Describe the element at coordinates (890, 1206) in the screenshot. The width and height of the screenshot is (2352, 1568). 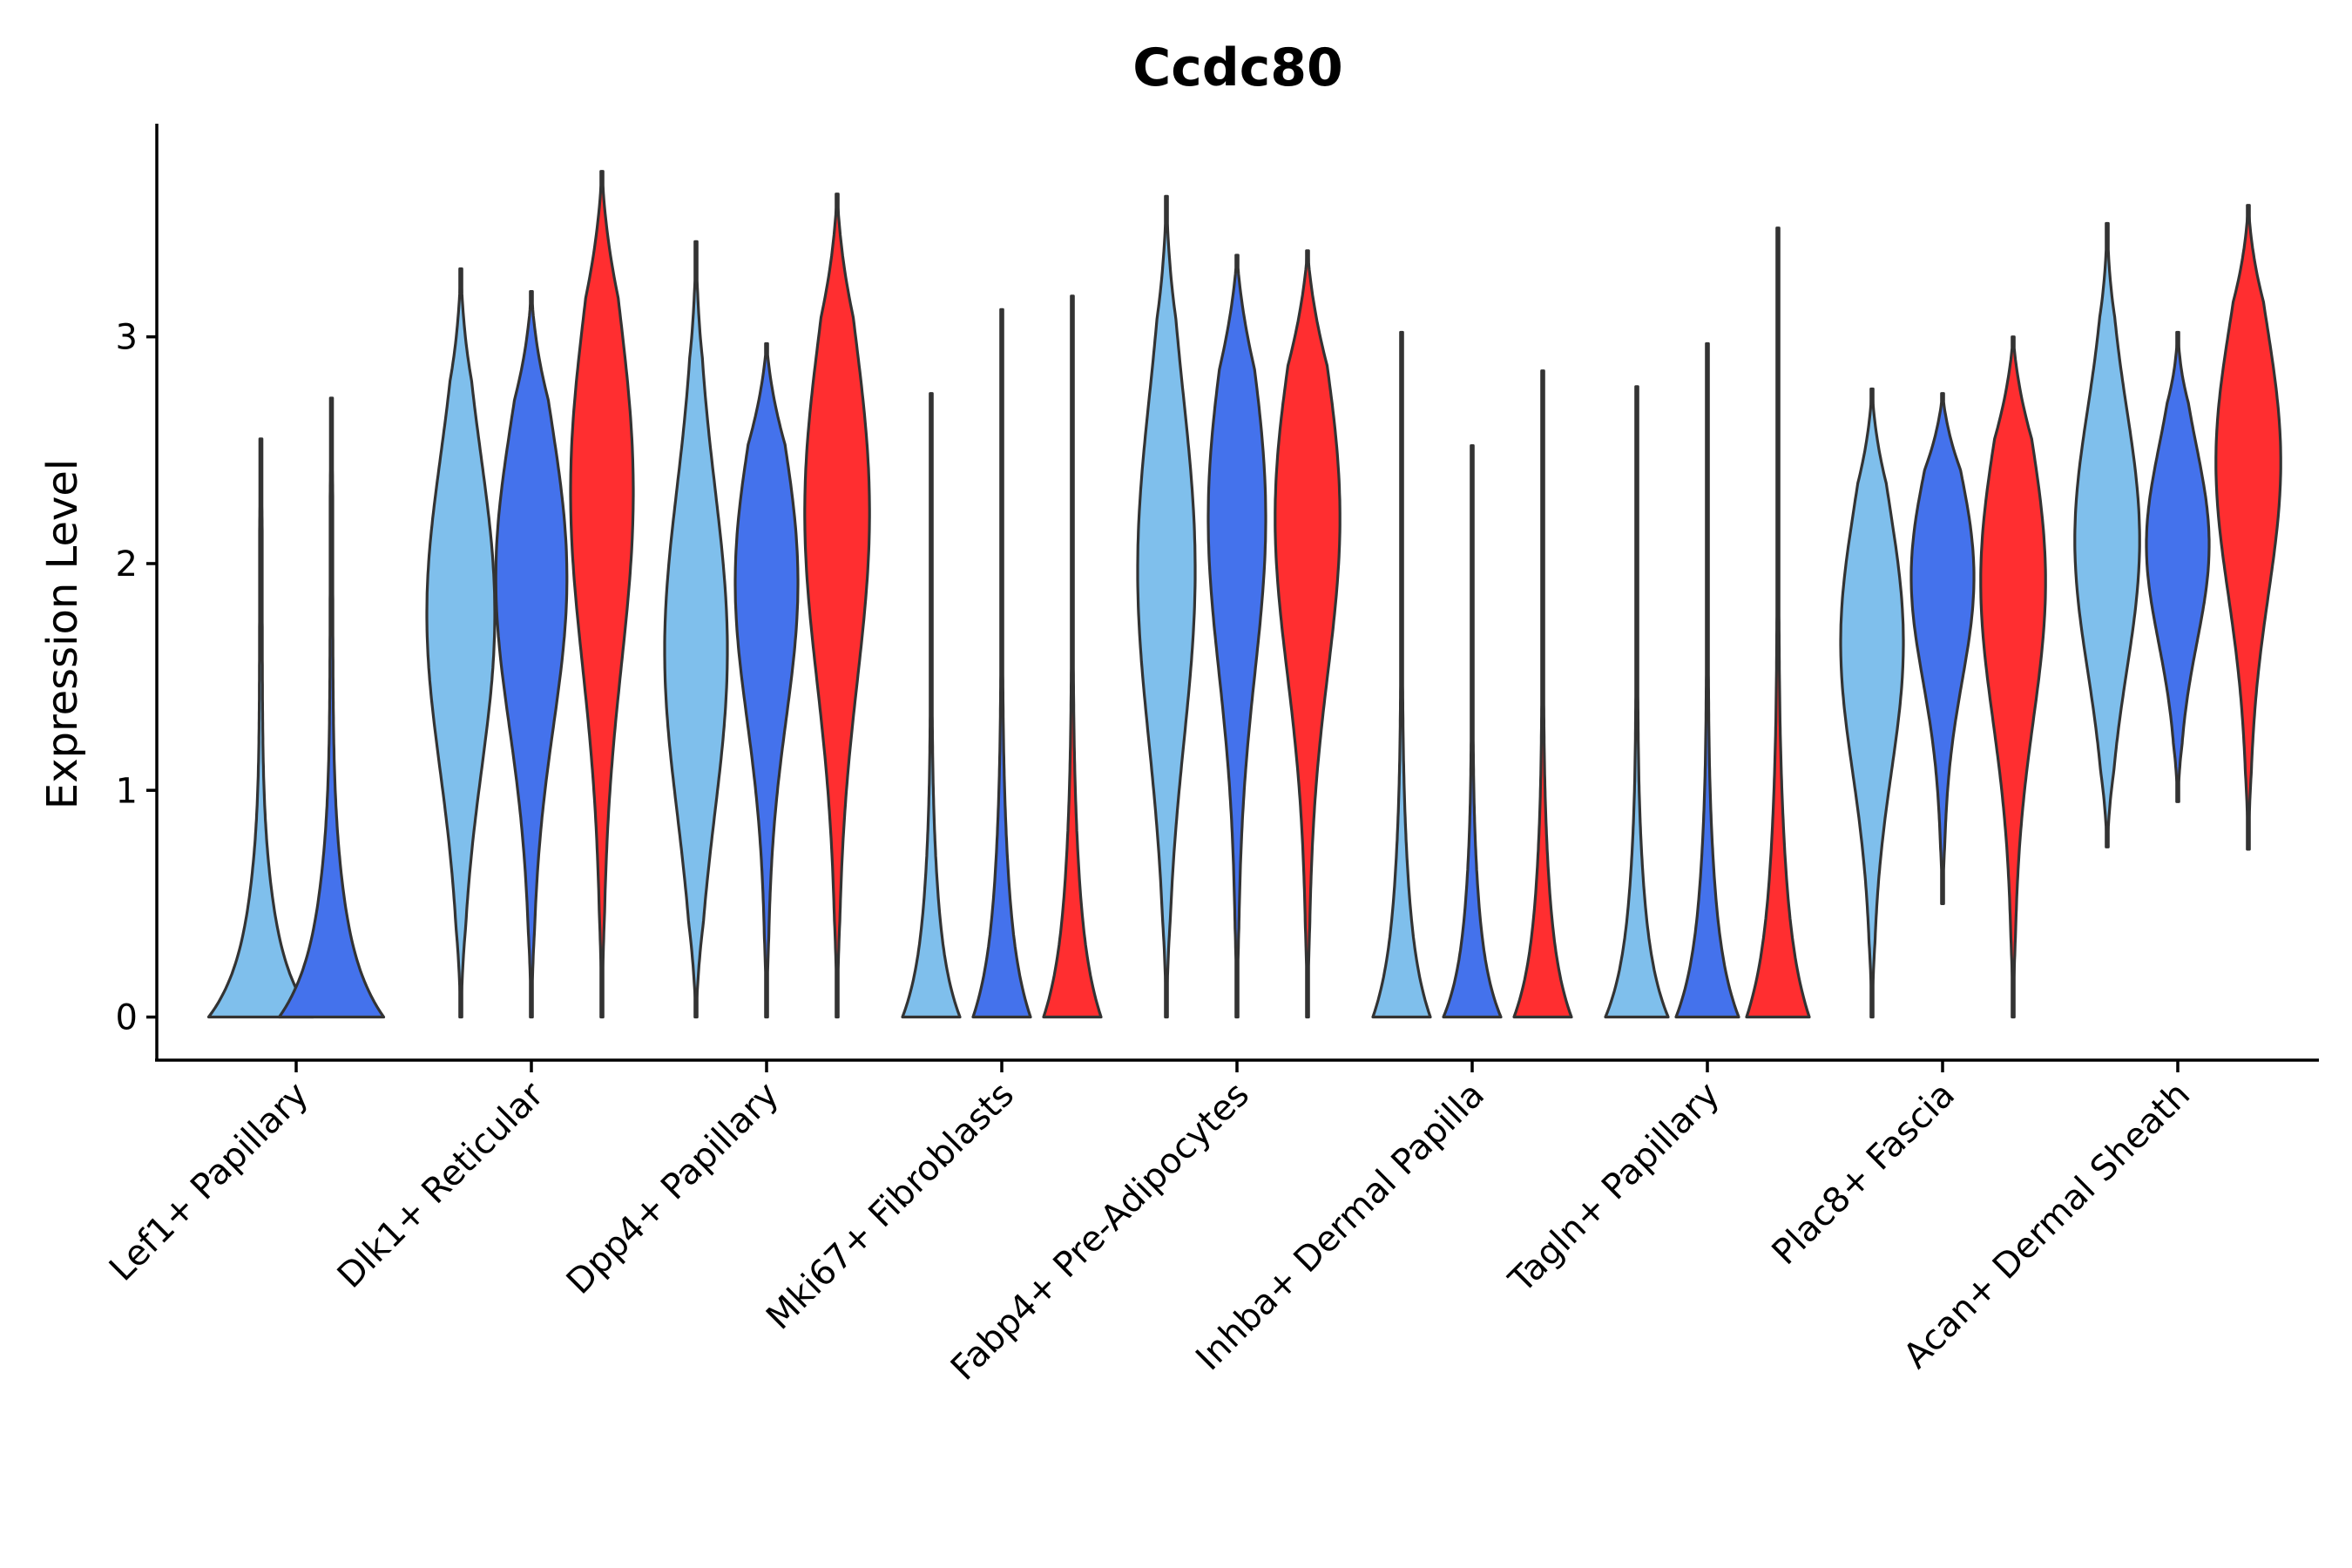
I see `x-tick-label: Mki67+ Fibroblasts` at that location.